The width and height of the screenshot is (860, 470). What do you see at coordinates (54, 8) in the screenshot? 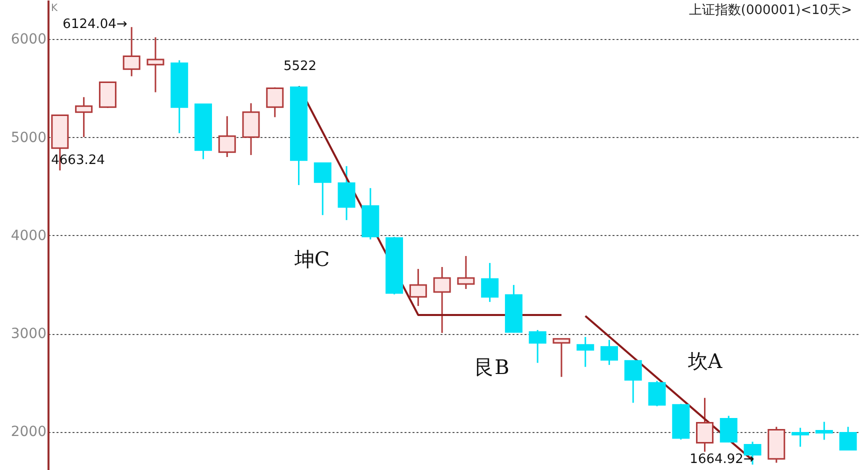
I see `y-axis-title: K` at bounding box center [54, 8].